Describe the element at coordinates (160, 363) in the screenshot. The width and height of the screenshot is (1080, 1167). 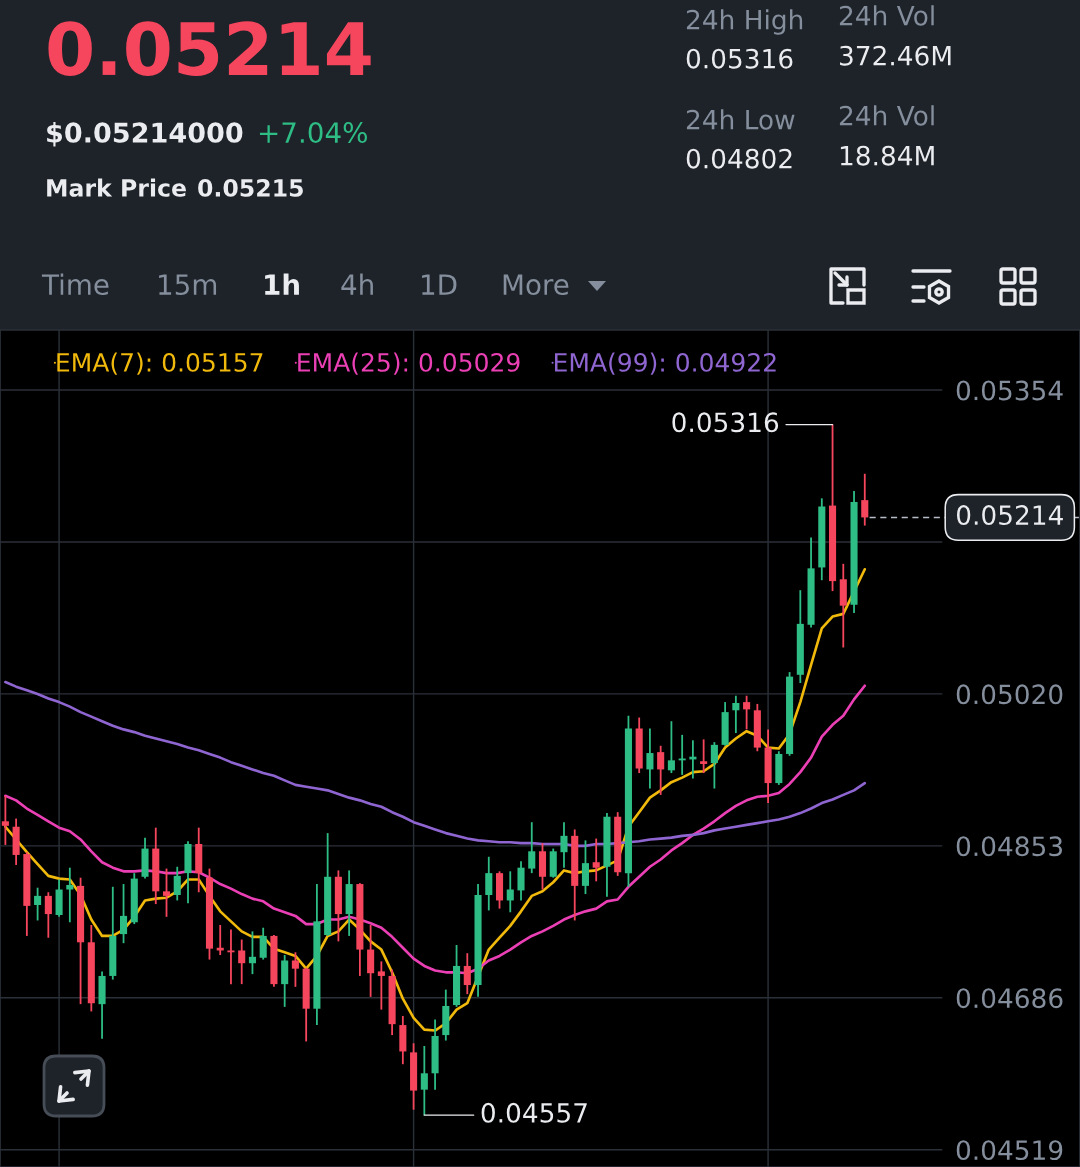
I see `legend-label: EMA(7): 0.05157` at that location.